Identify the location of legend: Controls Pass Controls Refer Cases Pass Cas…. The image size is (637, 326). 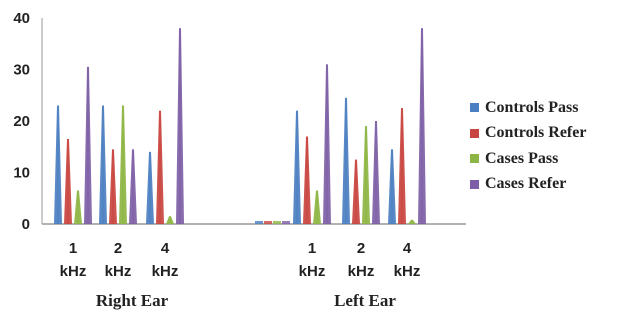
(552, 146).